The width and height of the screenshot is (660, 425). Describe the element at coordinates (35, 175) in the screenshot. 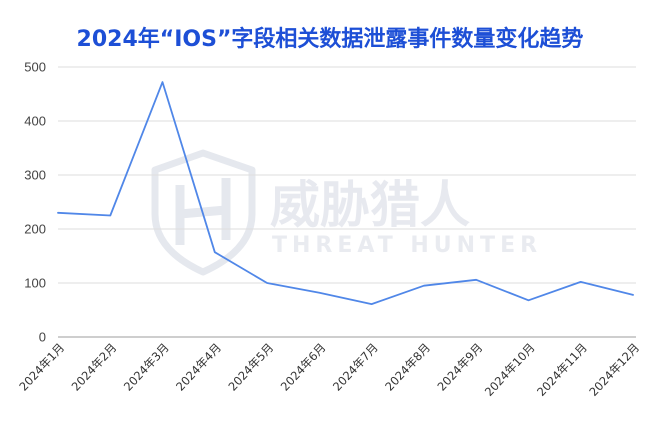

I see `y-tick-label: 300` at that location.